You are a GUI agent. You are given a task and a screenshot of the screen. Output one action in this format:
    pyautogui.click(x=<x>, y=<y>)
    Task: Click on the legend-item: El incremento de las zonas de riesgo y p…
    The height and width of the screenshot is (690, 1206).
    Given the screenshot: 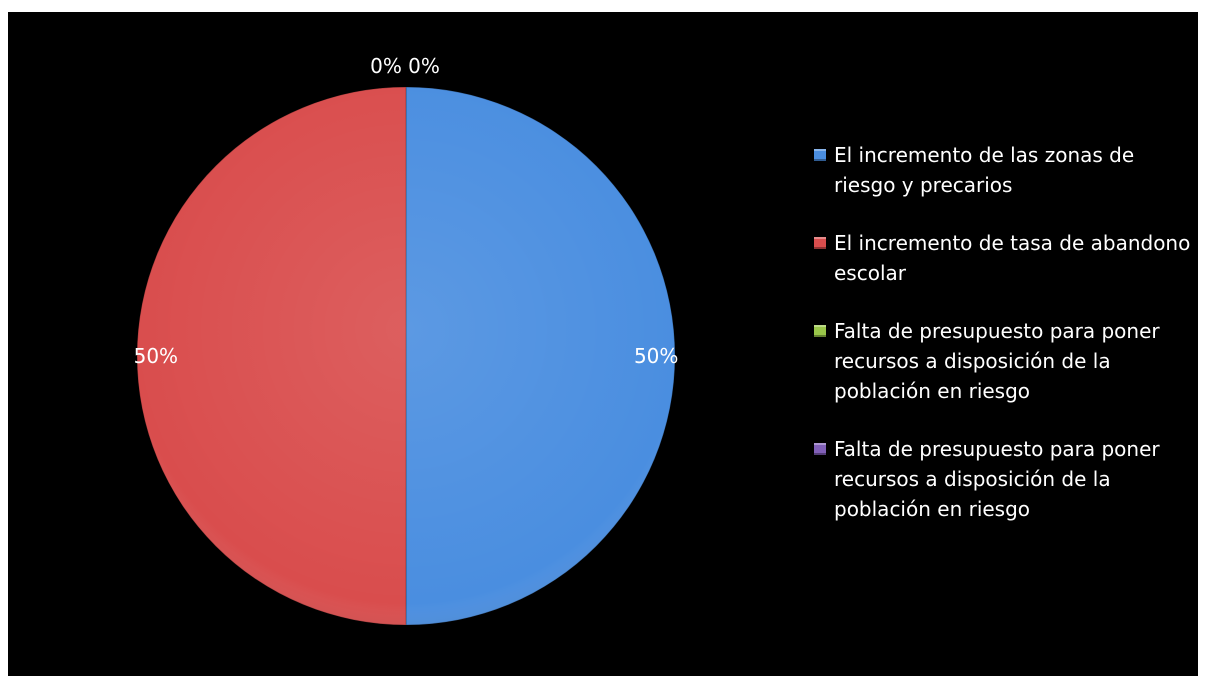 What is the action you would take?
    pyautogui.click(x=1006, y=170)
    